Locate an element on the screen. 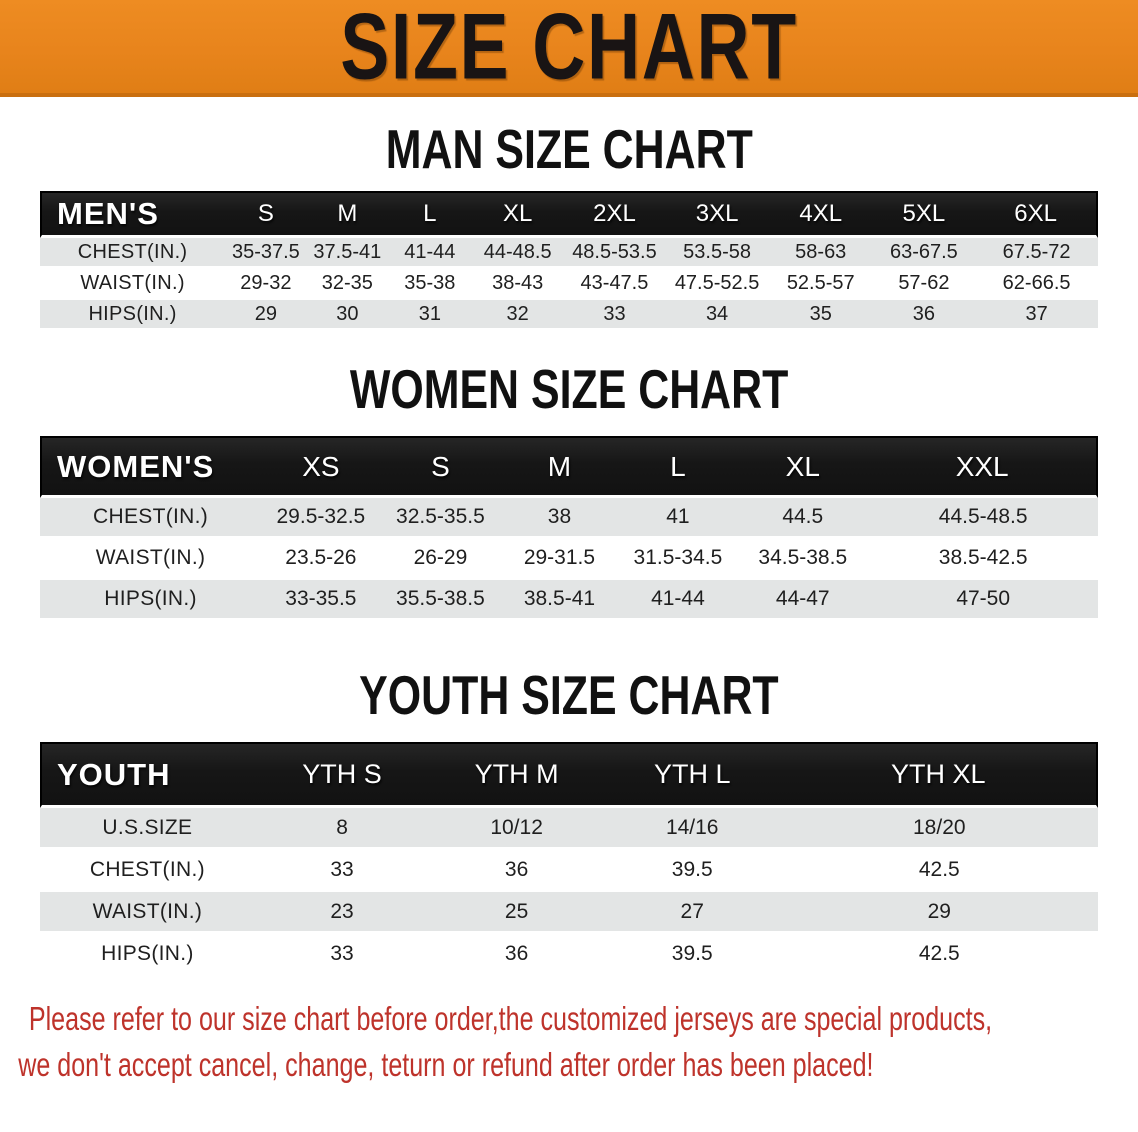 This screenshot has height=1132, width=1138. women-table-label: WOMEN'S is located at coordinates (151, 467).